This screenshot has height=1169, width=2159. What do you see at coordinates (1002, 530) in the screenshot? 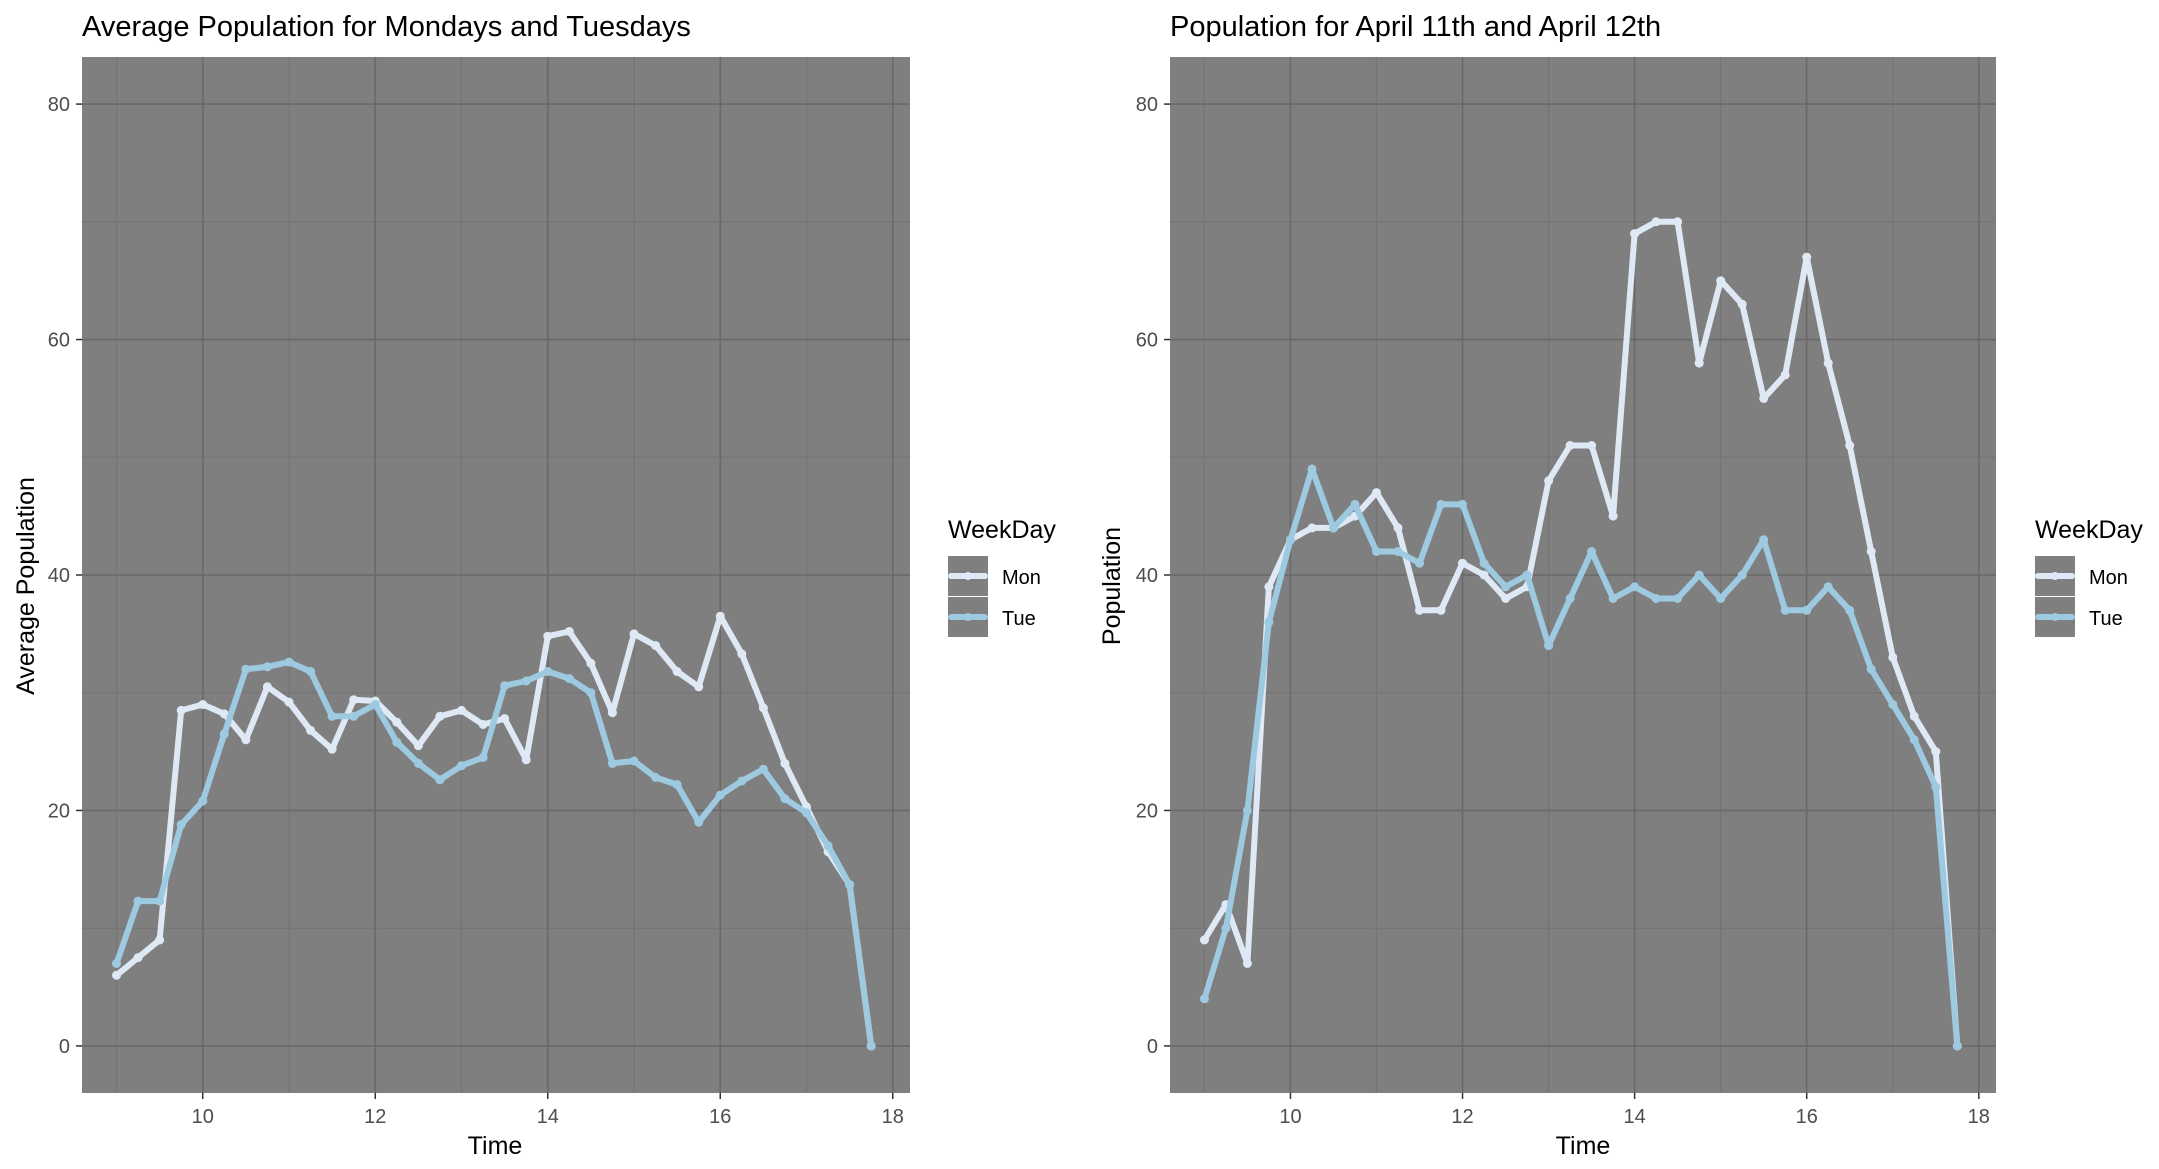
I see `legend-title: WeekDay` at bounding box center [1002, 530].